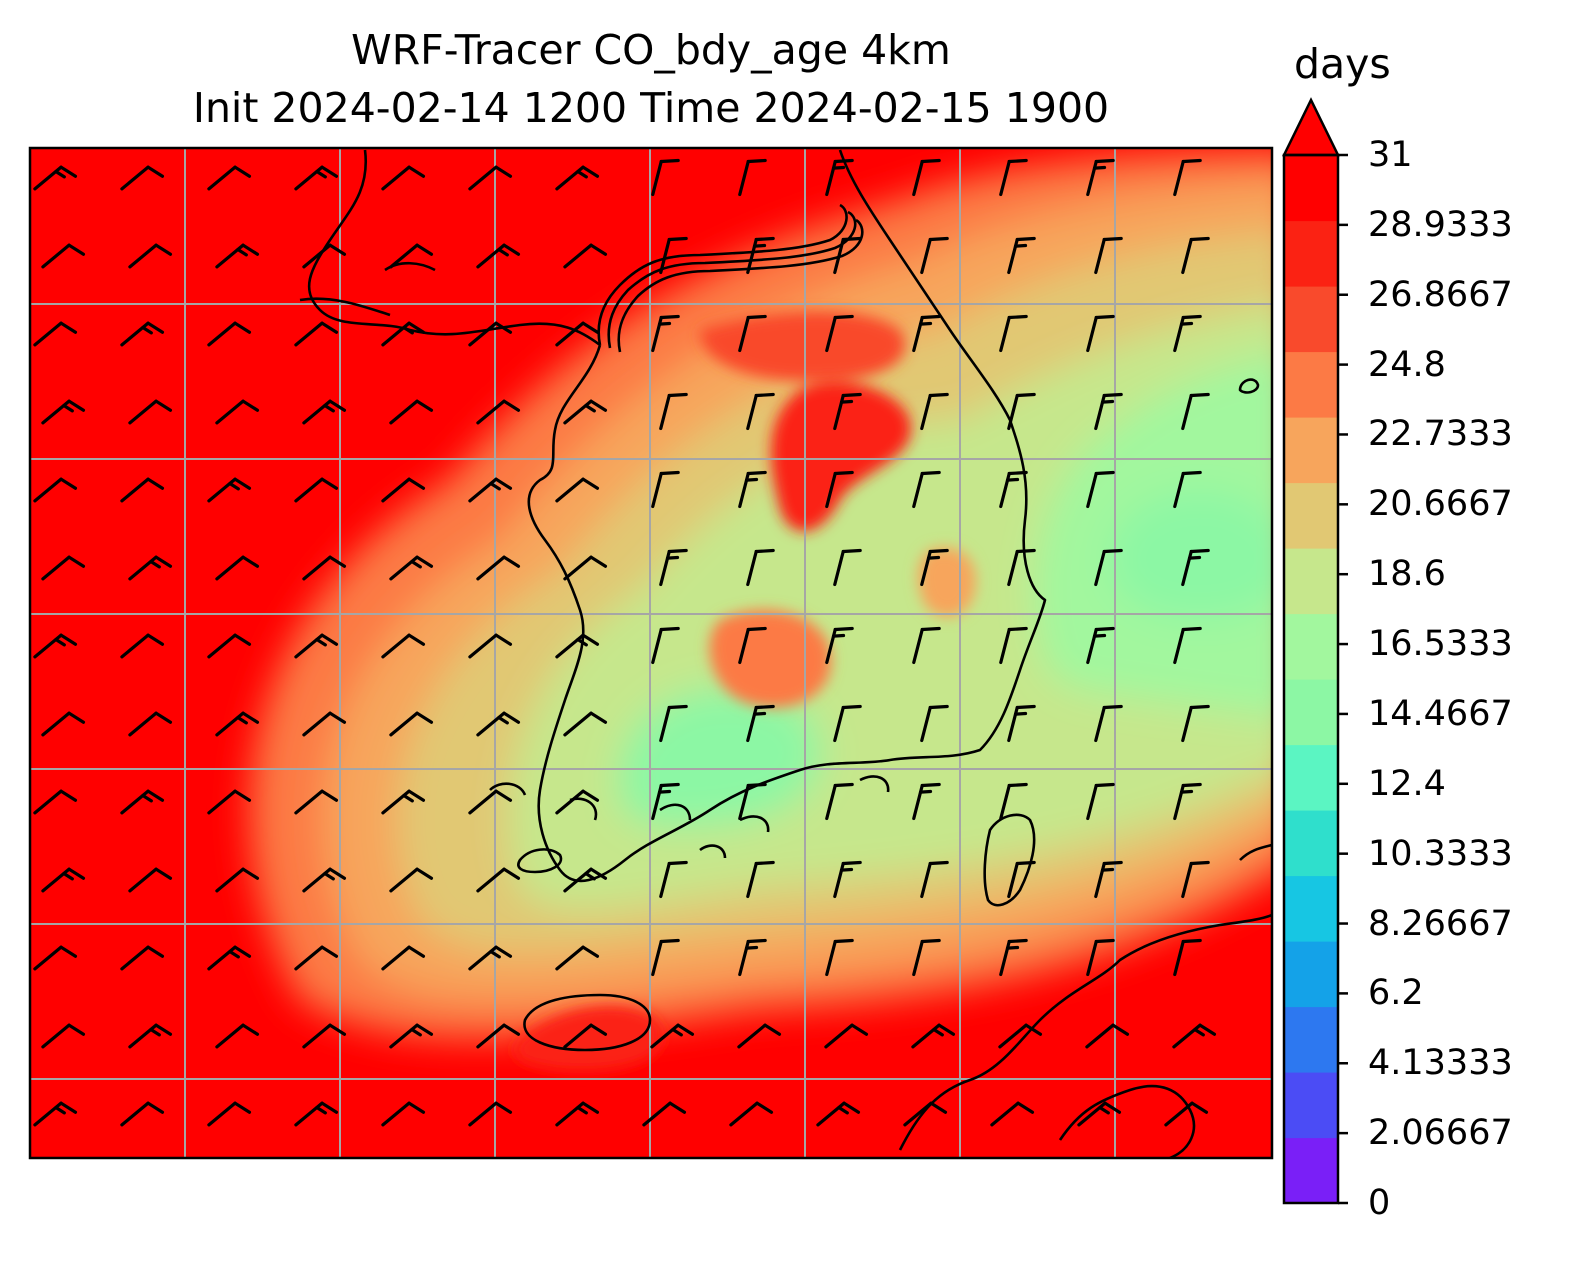  Describe the element at coordinates (1440, 504) in the screenshot. I see `colorbar-tick-label: 20.6667` at that location.